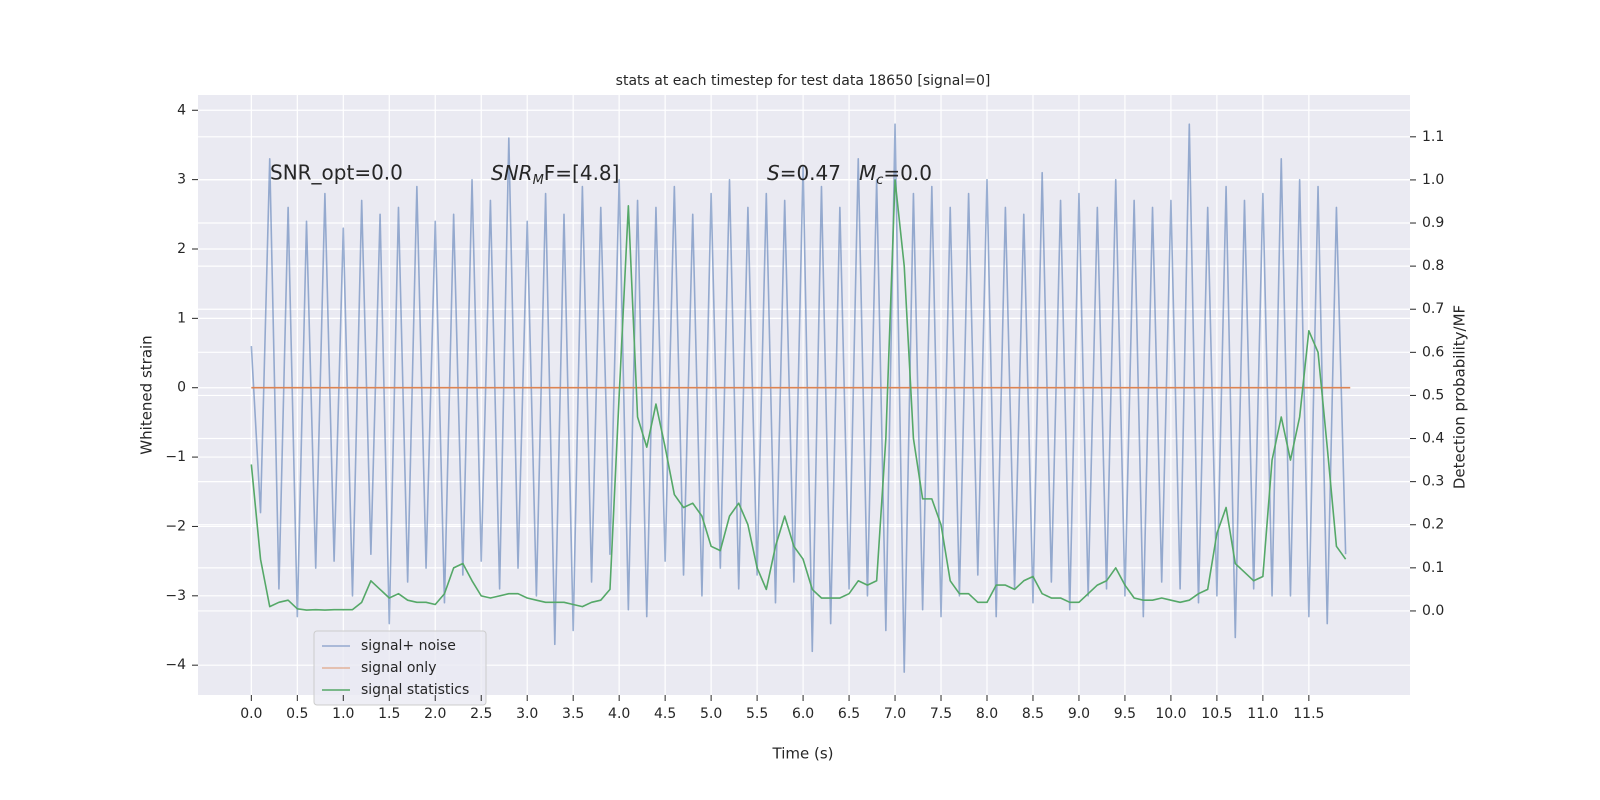 The height and width of the screenshot is (800, 1600). What do you see at coordinates (336, 173) in the screenshot?
I see `annotation: SNR_opt=0.0` at bounding box center [336, 173].